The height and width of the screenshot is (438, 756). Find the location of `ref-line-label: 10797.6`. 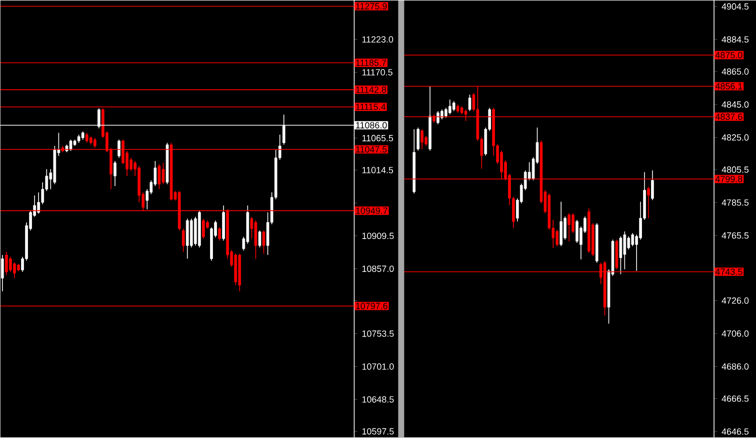

ref-line-label: 10797.6 is located at coordinates (372, 306).